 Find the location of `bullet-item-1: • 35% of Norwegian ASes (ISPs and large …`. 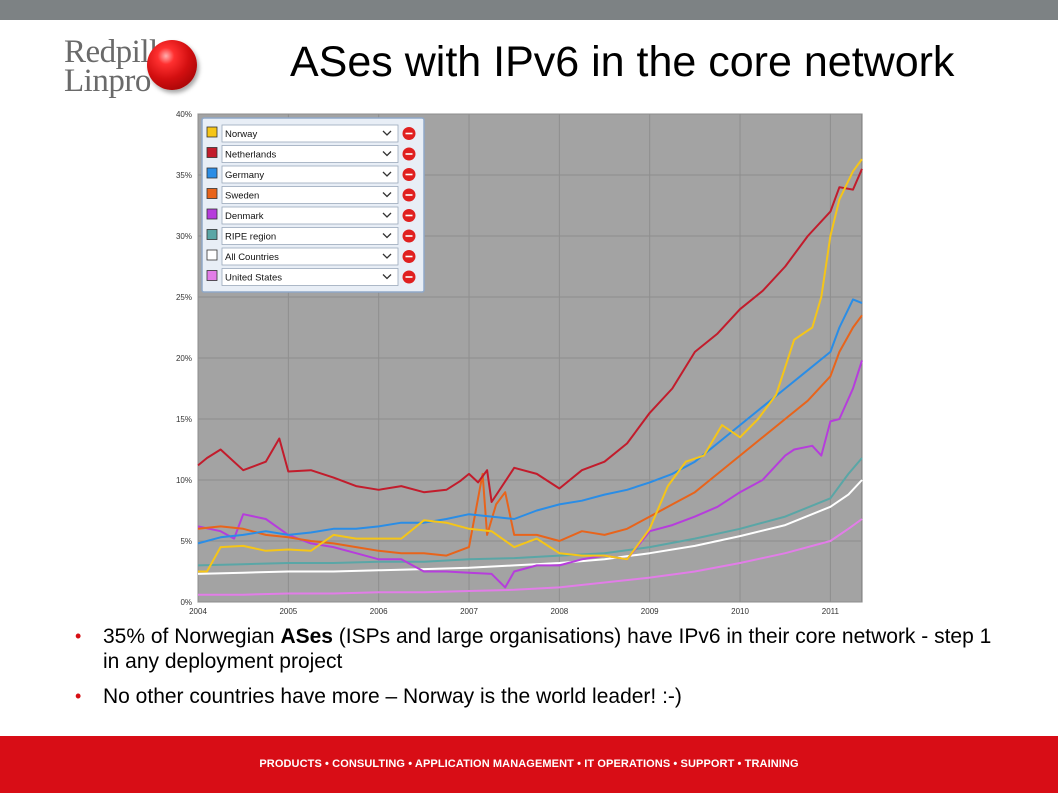

bullet-item-1: • 35% of Norwegian ASes (ISPs and large … is located at coordinates (540, 649).